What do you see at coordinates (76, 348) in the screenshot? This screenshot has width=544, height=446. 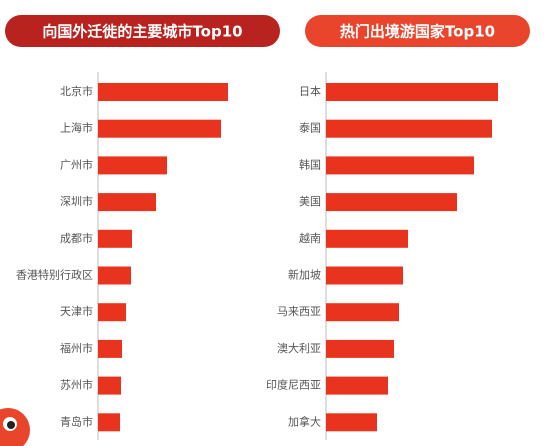 I see `category-label: 福州市` at bounding box center [76, 348].